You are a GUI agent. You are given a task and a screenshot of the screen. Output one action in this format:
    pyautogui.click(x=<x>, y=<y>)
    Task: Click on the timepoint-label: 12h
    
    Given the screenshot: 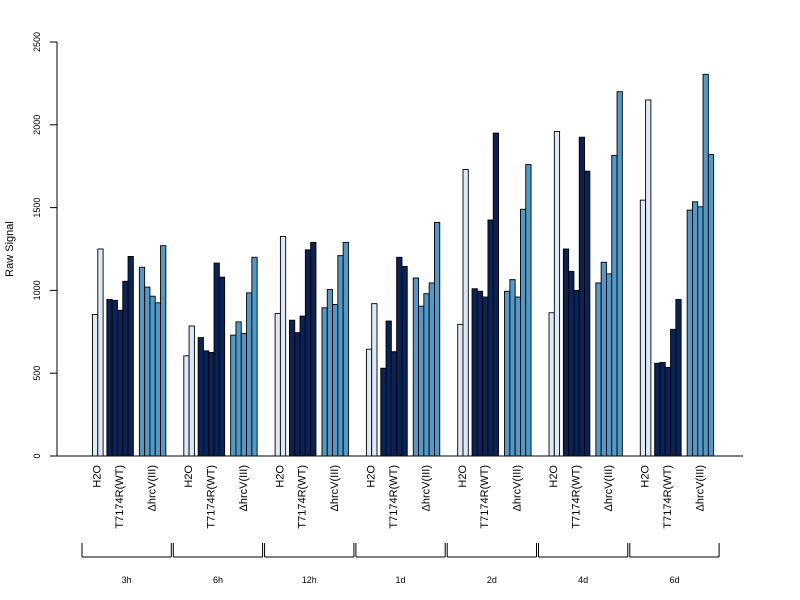 What is the action you would take?
    pyautogui.click(x=309, y=580)
    